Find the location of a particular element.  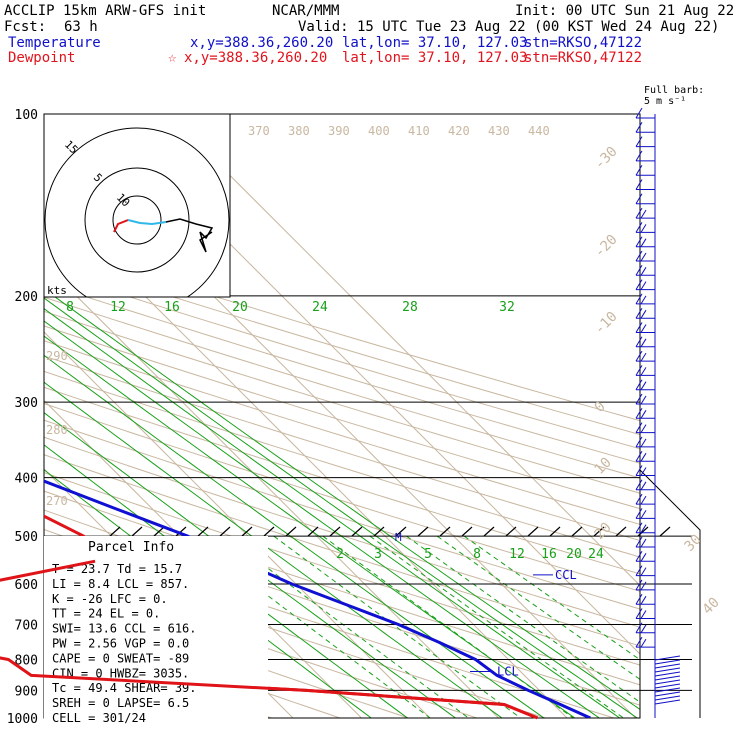

barb-legend-title: Full barb: is located at coordinates (674, 90).